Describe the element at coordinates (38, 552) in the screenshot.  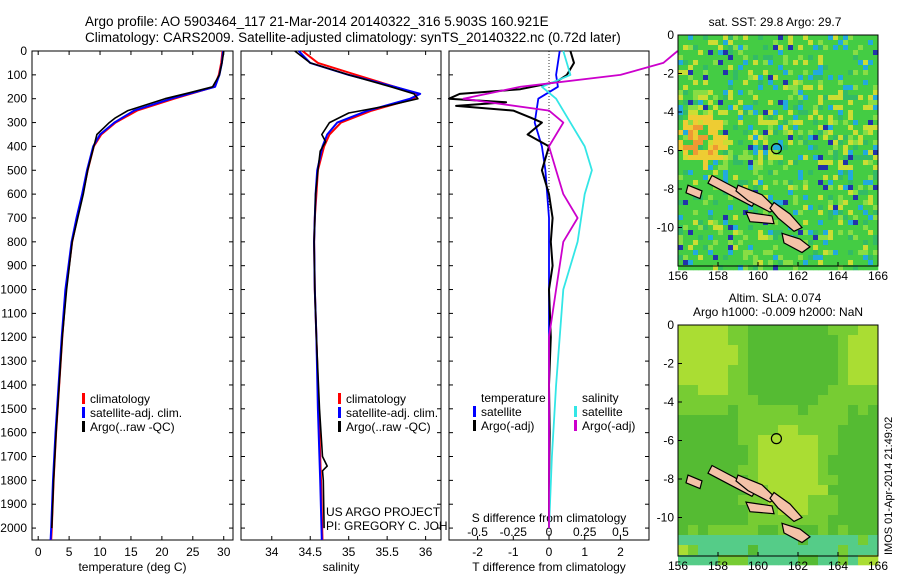
I see `x-tick-label: 0` at that location.